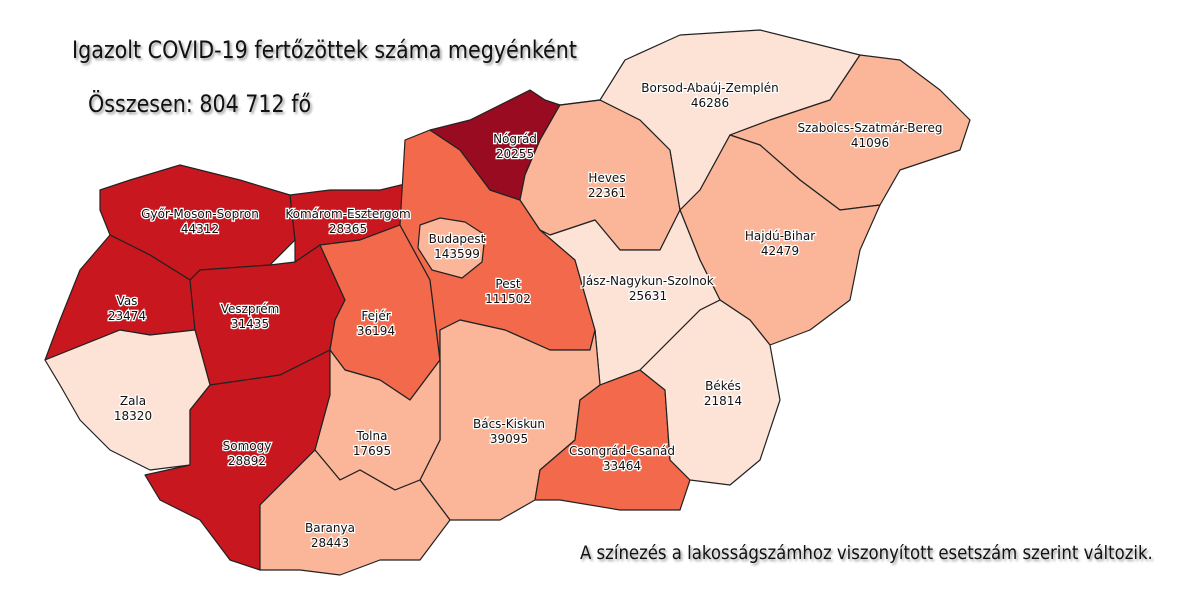  What do you see at coordinates (723, 401) in the screenshot?
I see `county-value-label: 21814` at bounding box center [723, 401].